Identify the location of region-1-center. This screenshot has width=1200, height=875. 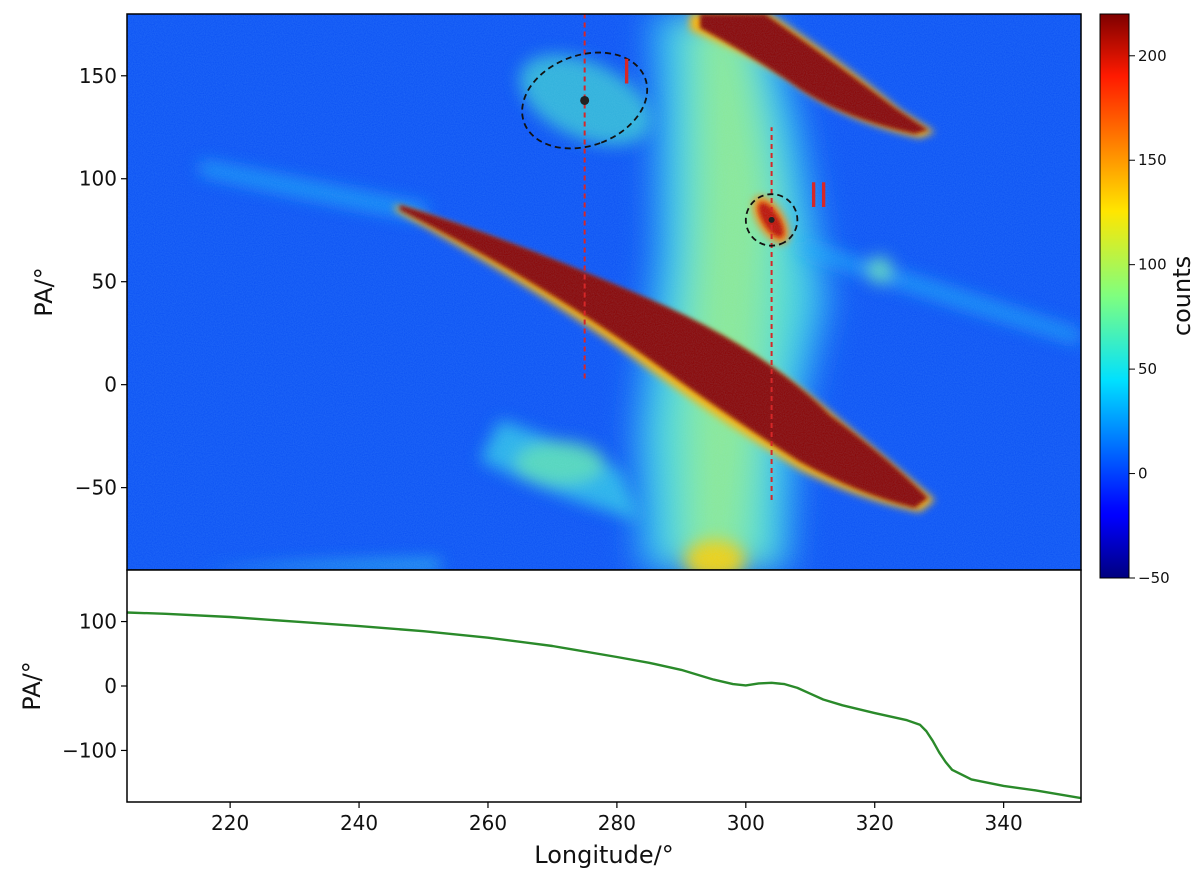
(585, 100).